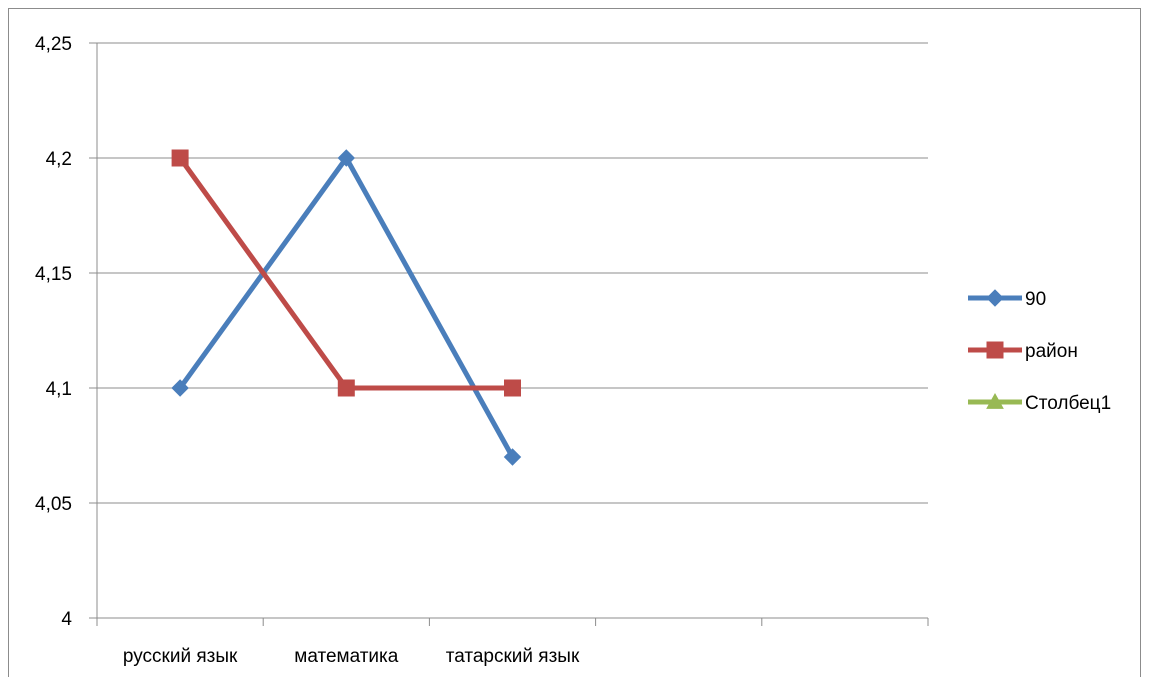 This screenshot has width=1149, height=677. I want to click on y-tick-label: 4,2, so click(59, 159).